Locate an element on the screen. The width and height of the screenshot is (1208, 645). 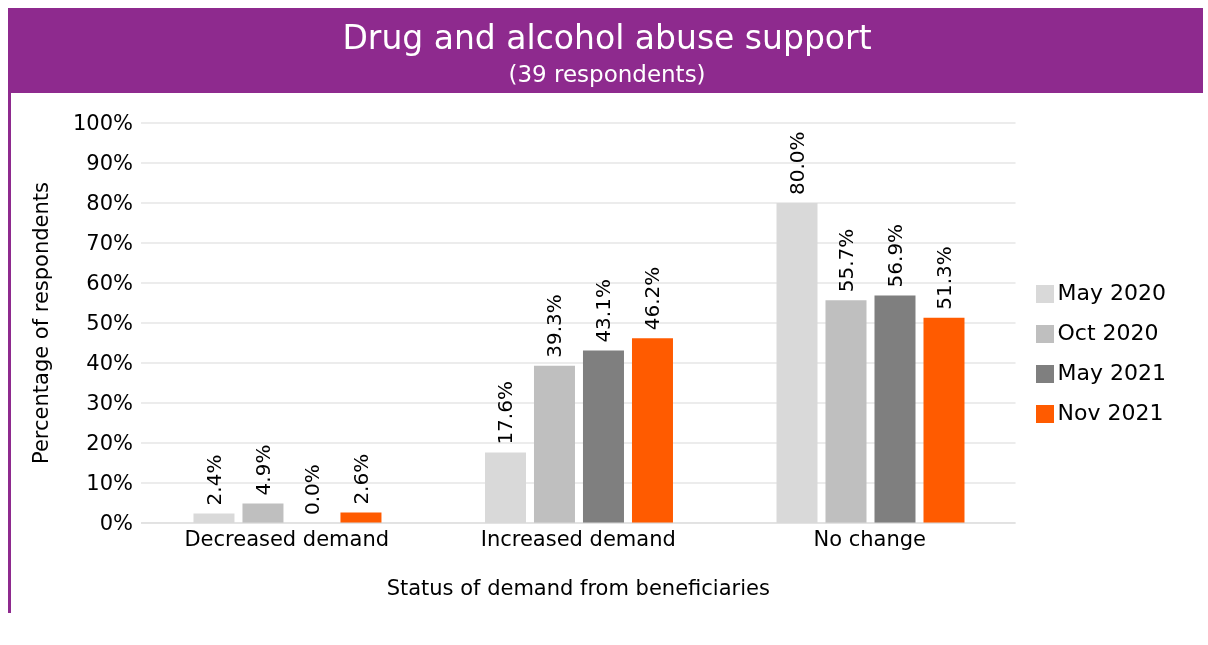
data-label: 46.2% is located at coordinates (652, 298).